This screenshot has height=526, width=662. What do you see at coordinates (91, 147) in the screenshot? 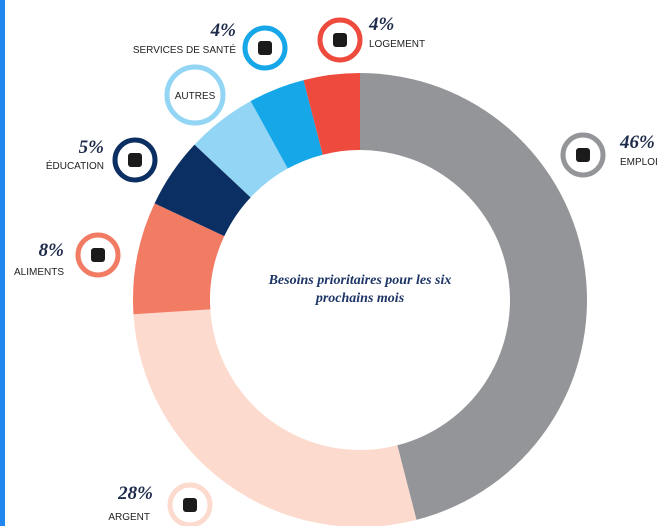
I see `value-label: 5%` at bounding box center [91, 147].